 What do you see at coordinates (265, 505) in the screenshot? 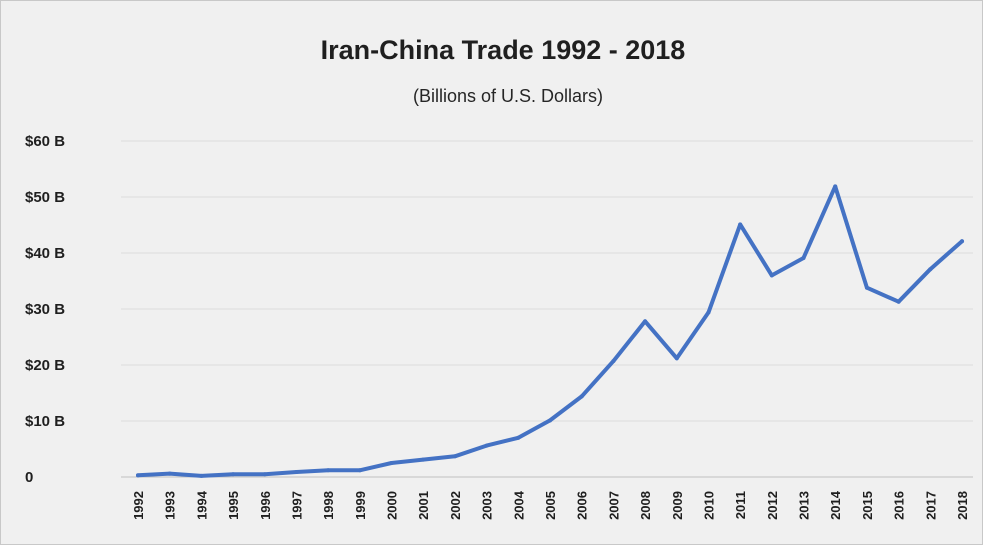
I see `x-tick-label: 1996` at bounding box center [265, 505].